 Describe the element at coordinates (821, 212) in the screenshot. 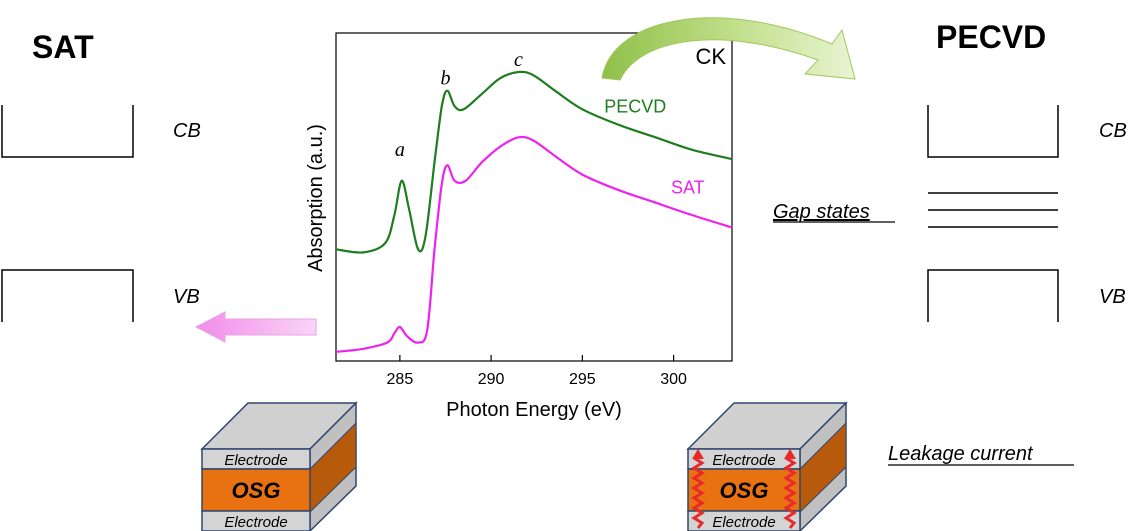

I see `gap-states-label: Gap states` at that location.